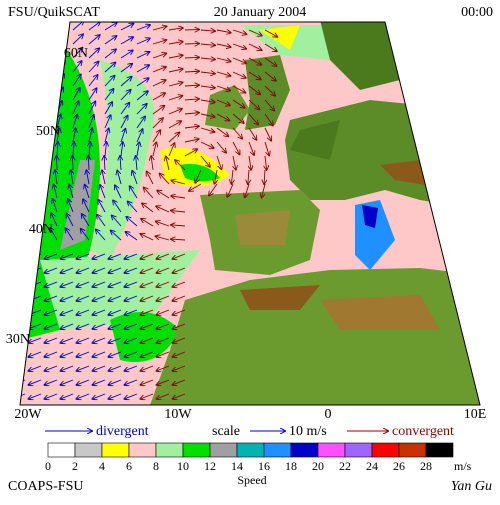 This screenshot has width=500, height=505. Describe the element at coordinates (475, 414) in the screenshot. I see `lon-label: 10E` at that location.